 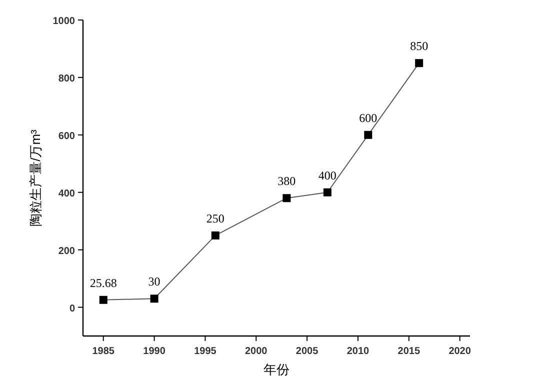 What do you see at coordinates (103, 351) in the screenshot?
I see `x-tick-label: 1985` at bounding box center [103, 351].